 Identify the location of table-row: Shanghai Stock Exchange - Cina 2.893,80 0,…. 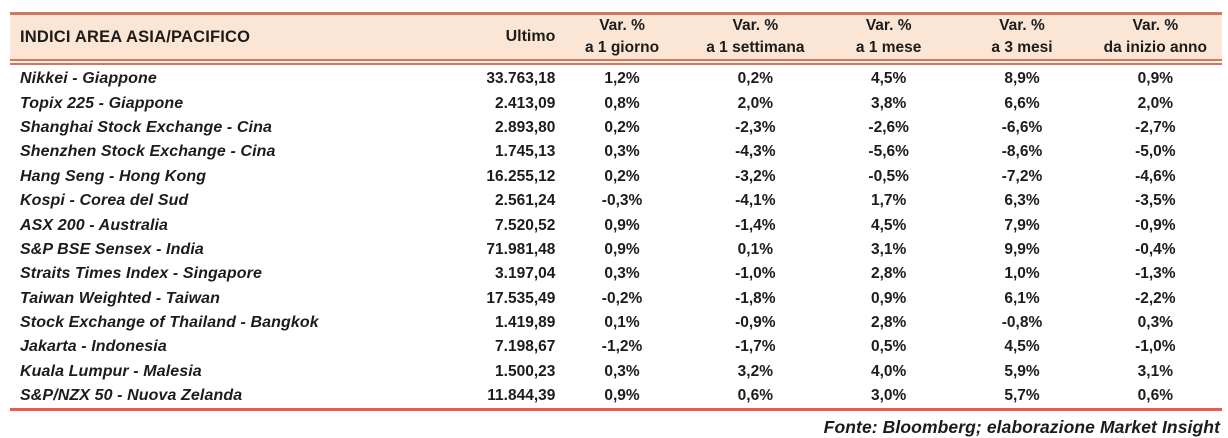
(616, 128).